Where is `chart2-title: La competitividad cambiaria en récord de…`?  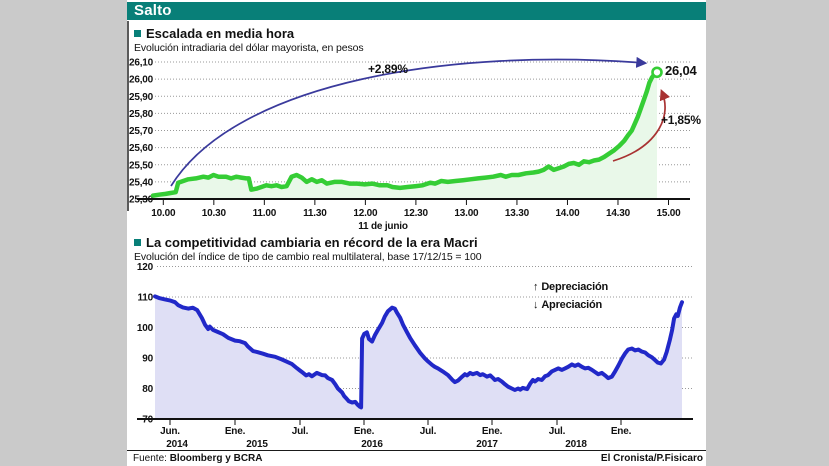 chart2-title: La competitividad cambiaria en récord de… is located at coordinates (312, 242).